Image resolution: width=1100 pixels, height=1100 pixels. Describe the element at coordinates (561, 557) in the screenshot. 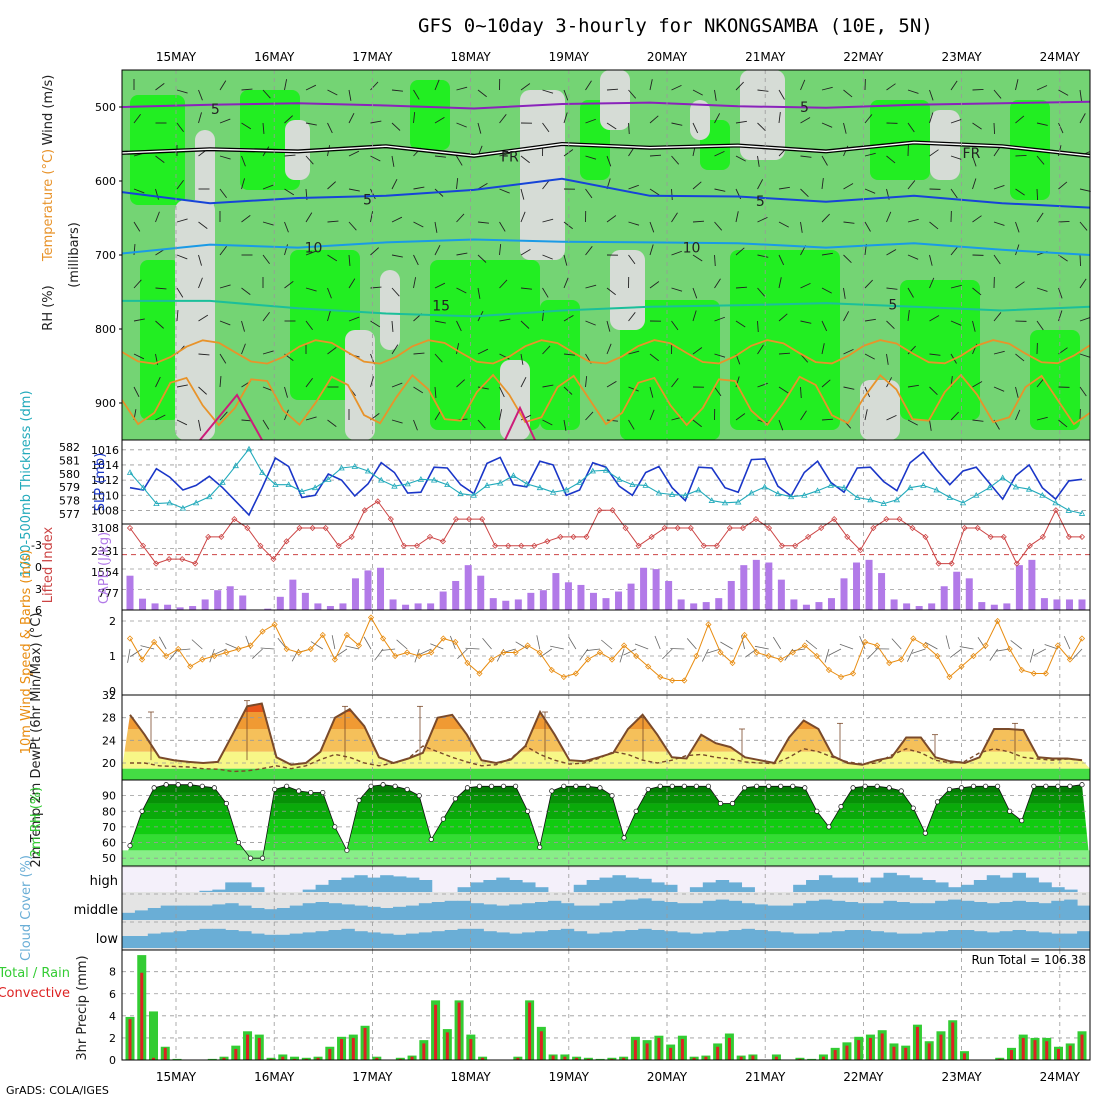

I see `lifted-index-cape-panel: 3108 2331 1554 777 -3 0 3 6` at that location.